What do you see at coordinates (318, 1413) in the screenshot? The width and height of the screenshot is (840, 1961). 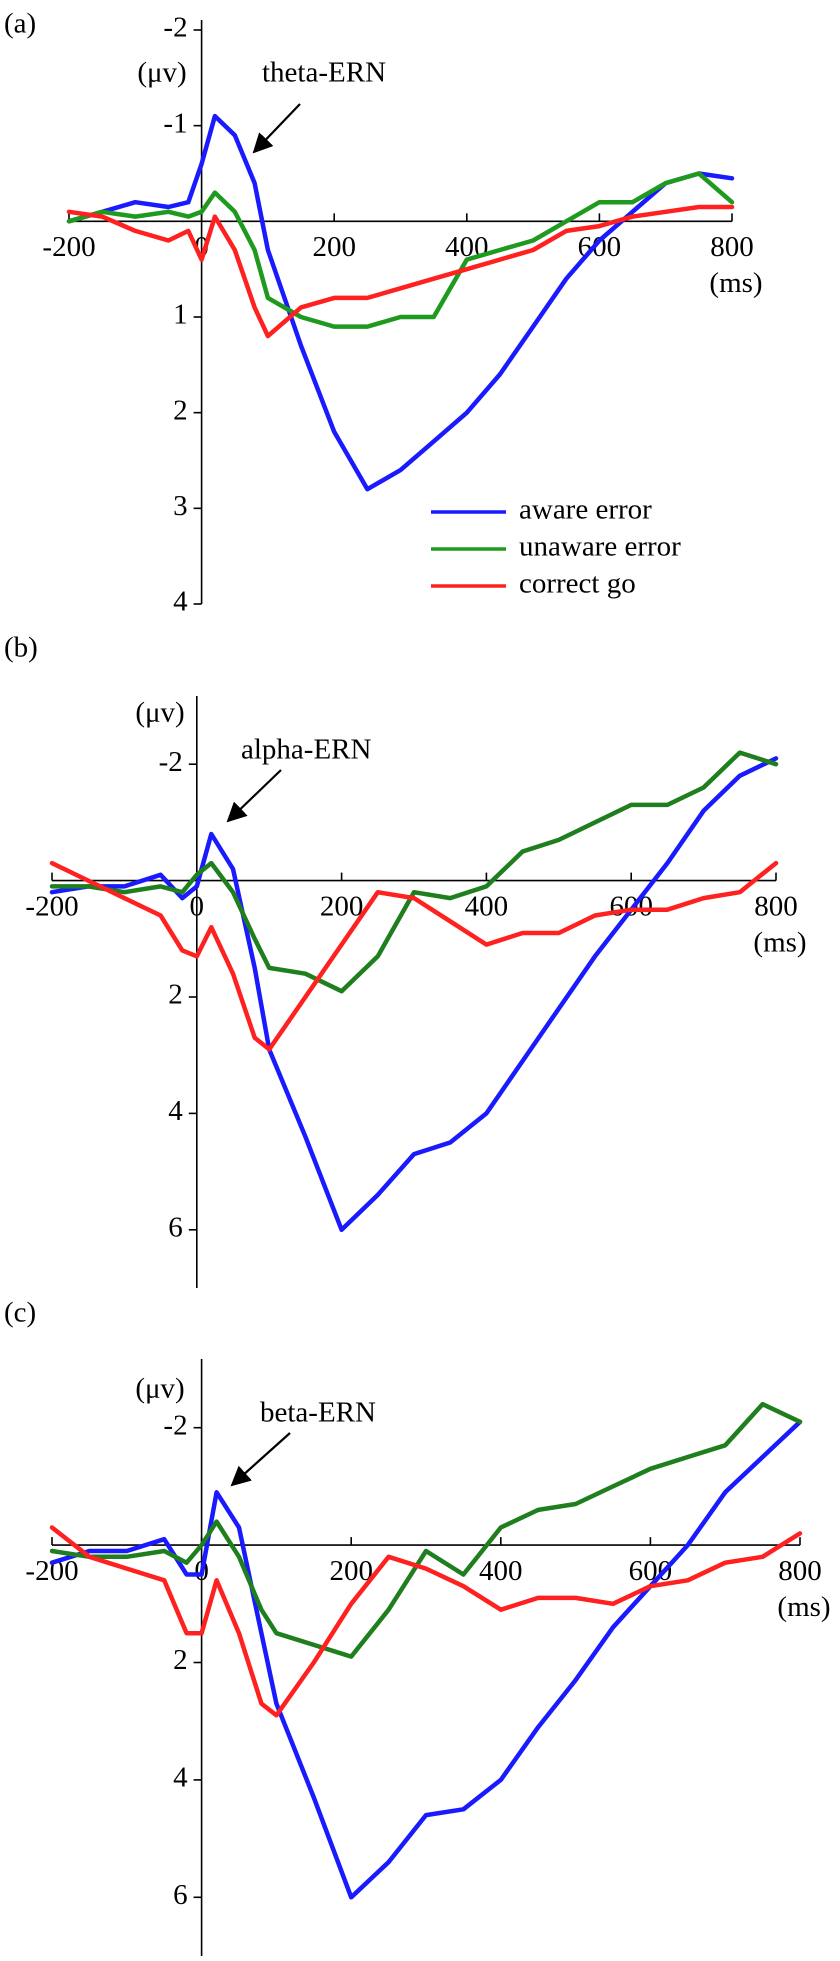 I see `annotation: beta-ERN` at bounding box center [318, 1413].